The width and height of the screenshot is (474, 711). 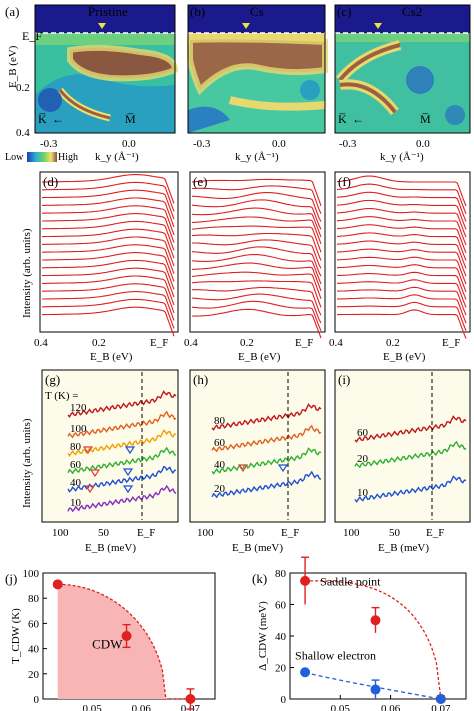 I want to click on trend-line, so click(x=373, y=640).